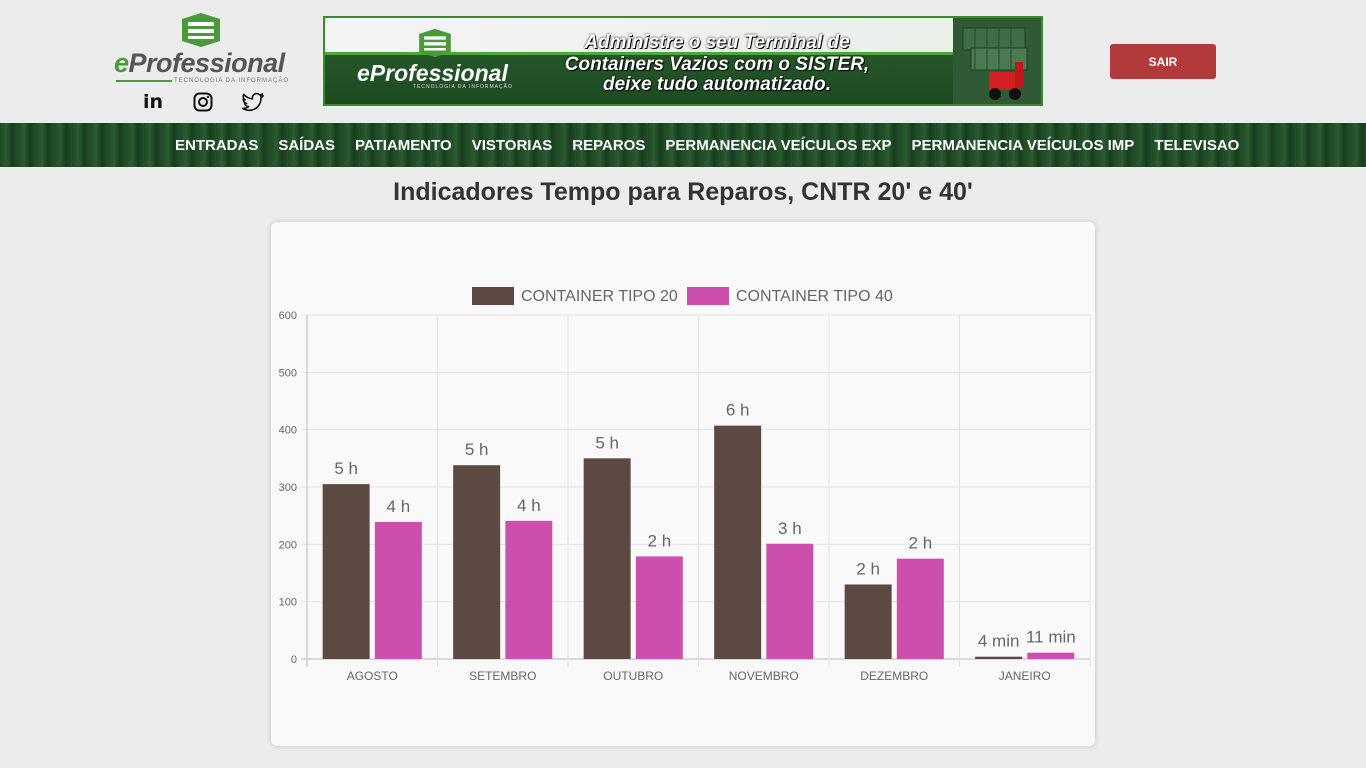 This screenshot has width=1366, height=768. I want to click on y-tick-label: 500, so click(288, 373).